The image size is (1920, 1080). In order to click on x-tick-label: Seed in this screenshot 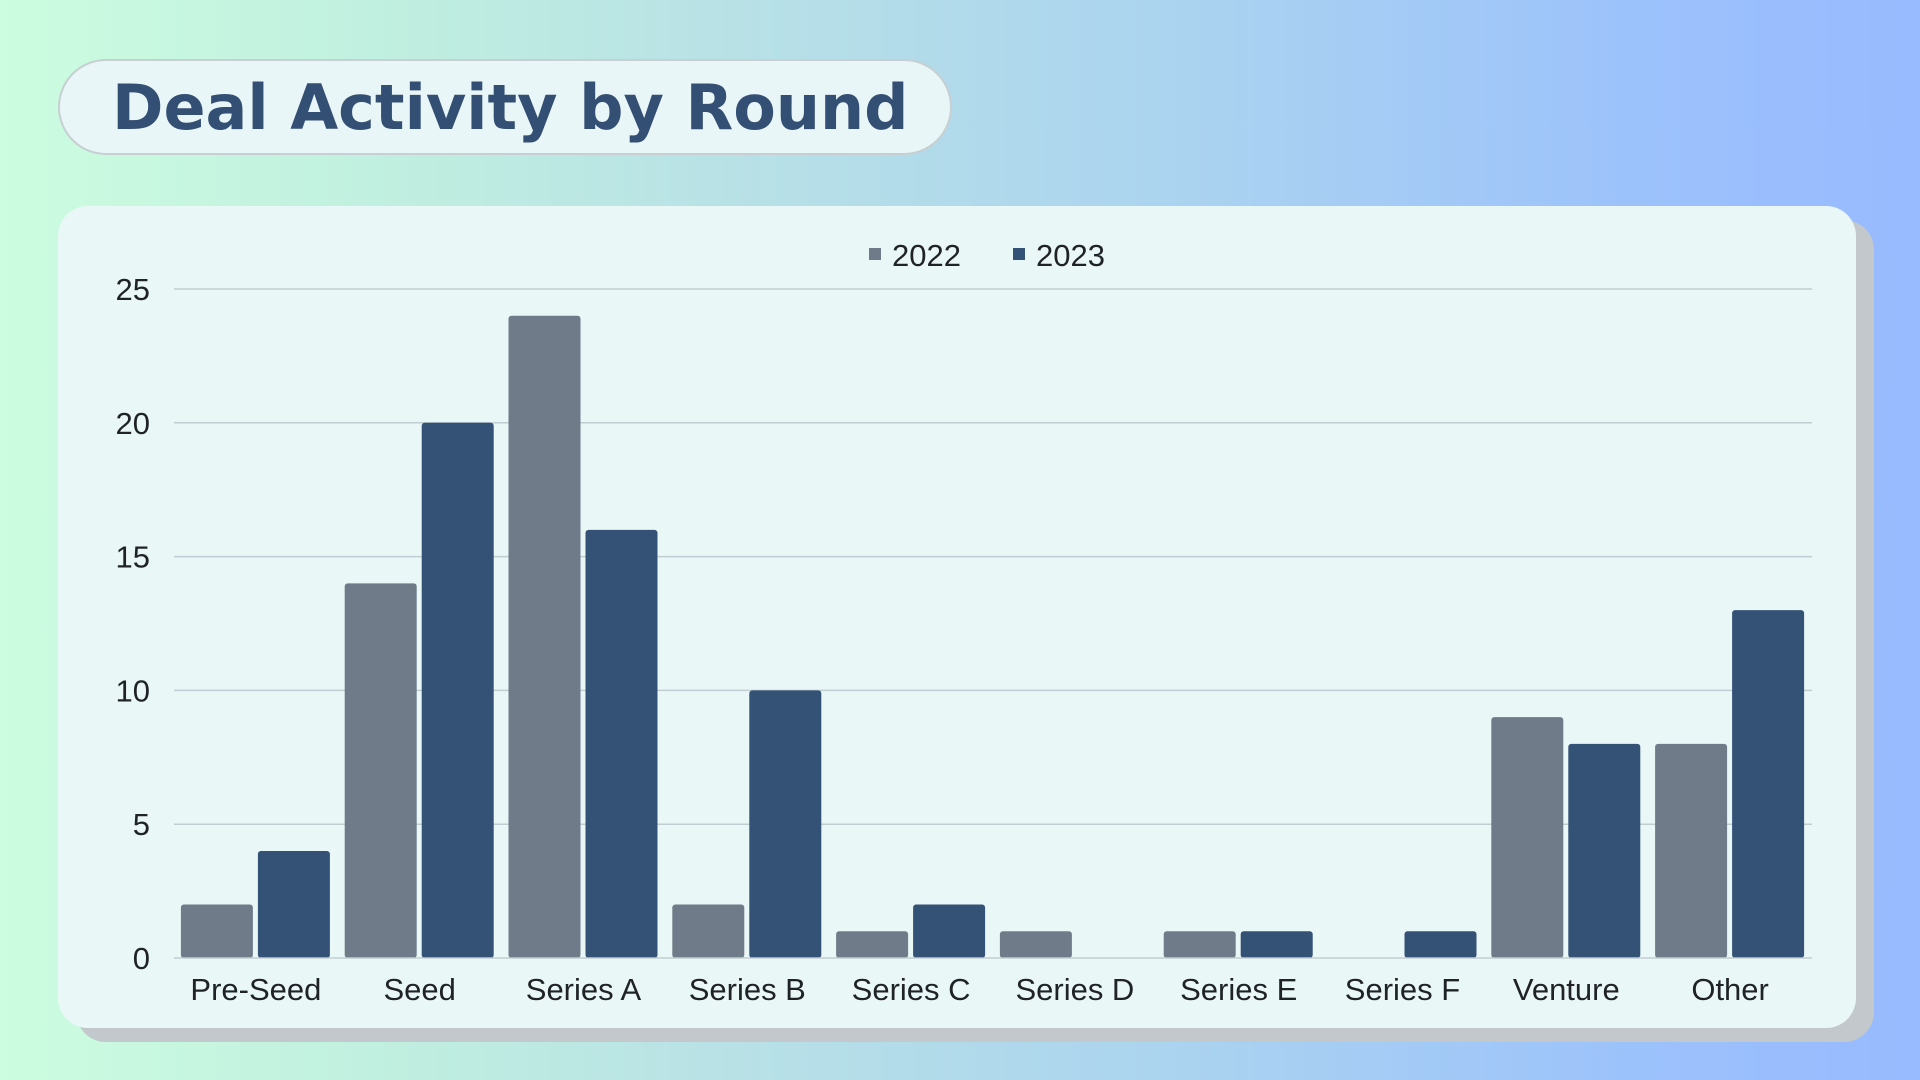, I will do `click(419, 989)`.